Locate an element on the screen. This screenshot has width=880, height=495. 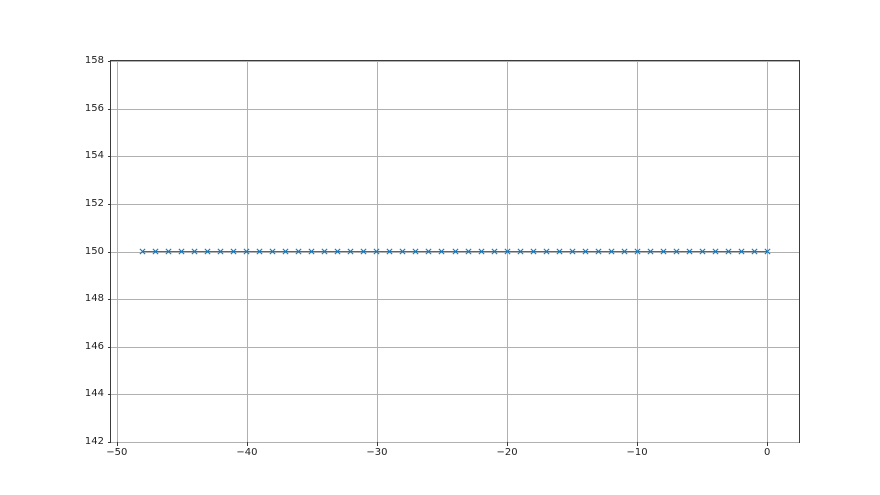
y-axis-tick-label: 148 is located at coordinates (94, 299).